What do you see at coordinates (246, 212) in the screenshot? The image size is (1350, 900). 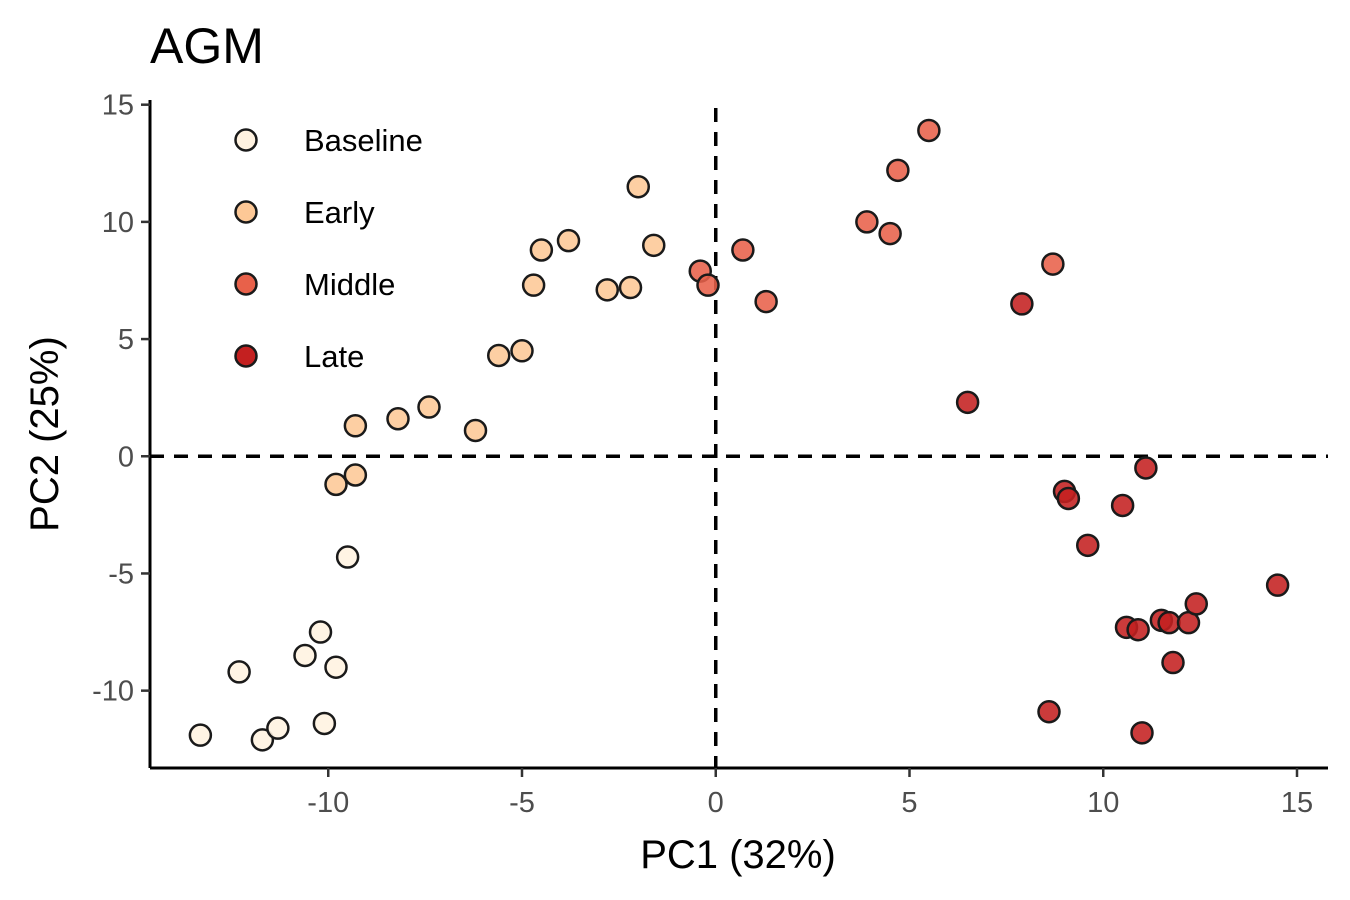 I see `legend-key-early` at bounding box center [246, 212].